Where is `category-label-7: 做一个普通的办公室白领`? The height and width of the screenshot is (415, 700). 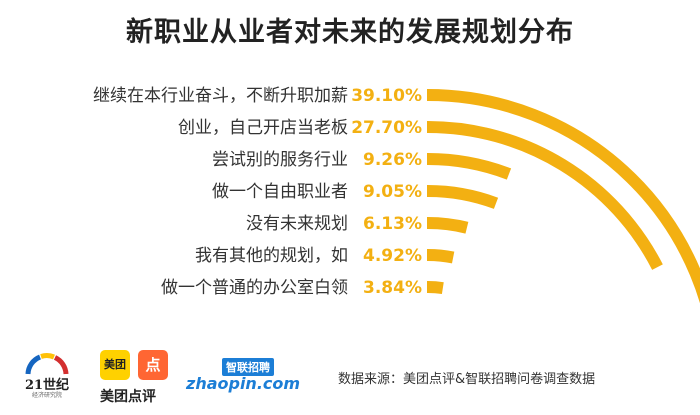 category-label-7: 做一个普通的办公室白领 is located at coordinates (254, 288).